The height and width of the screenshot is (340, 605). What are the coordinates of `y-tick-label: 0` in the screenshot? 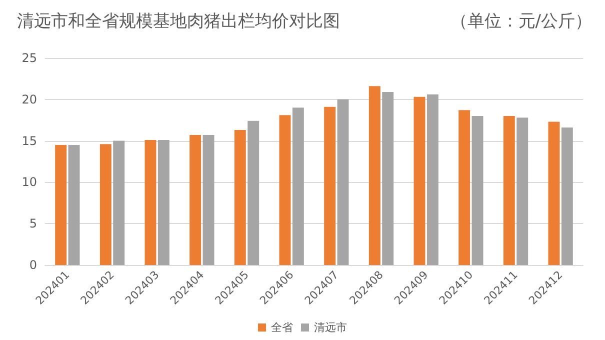 It's located at (33, 265).